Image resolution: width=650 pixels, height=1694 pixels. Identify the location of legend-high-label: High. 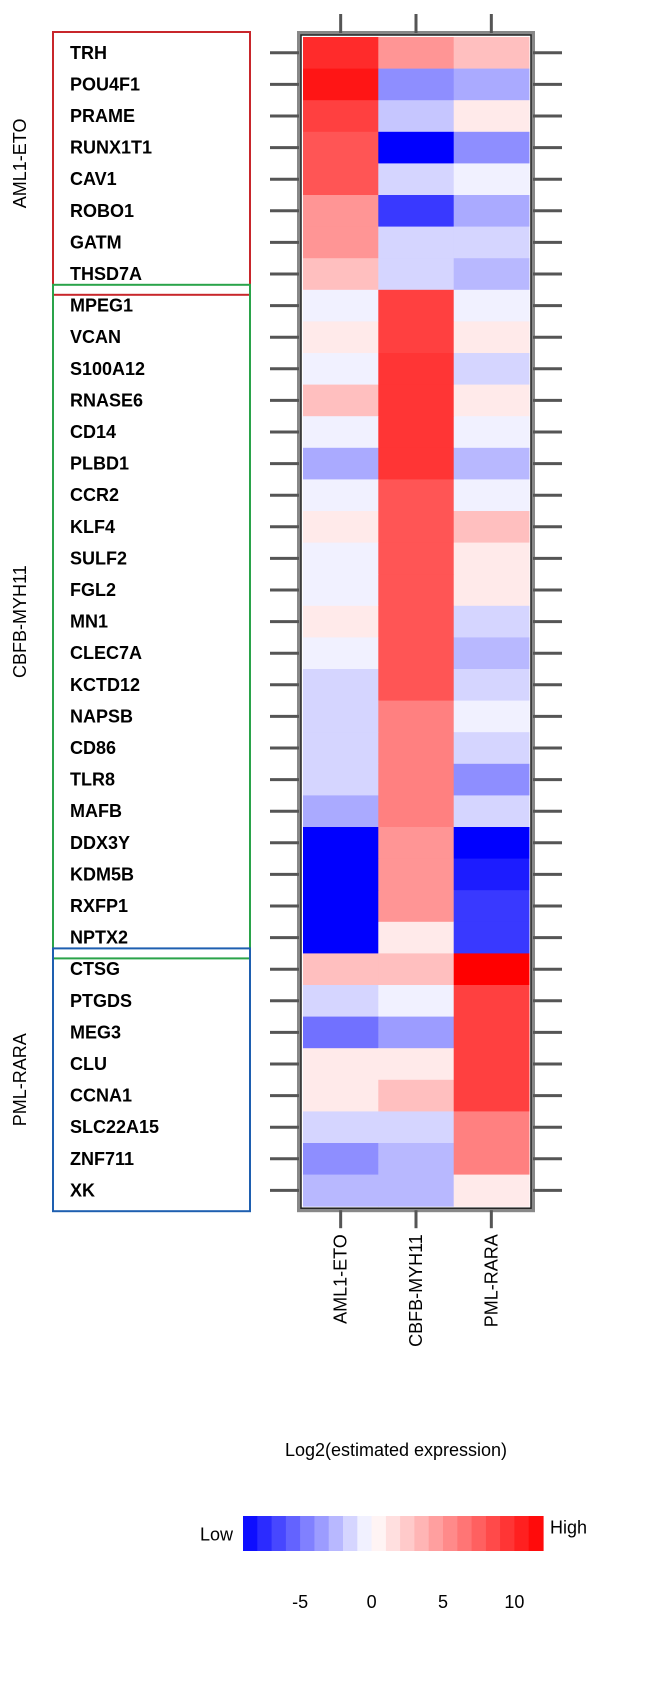
(568, 1528).